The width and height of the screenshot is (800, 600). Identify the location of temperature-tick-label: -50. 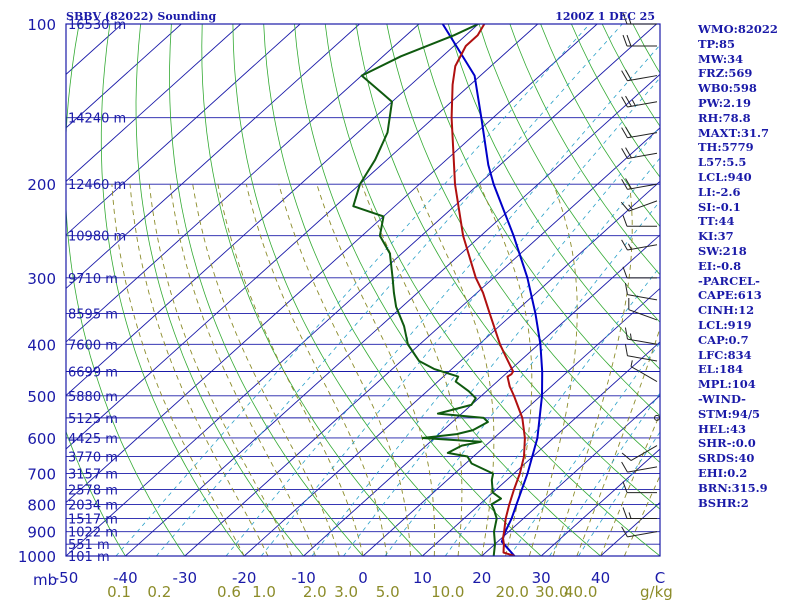
(66, 578).